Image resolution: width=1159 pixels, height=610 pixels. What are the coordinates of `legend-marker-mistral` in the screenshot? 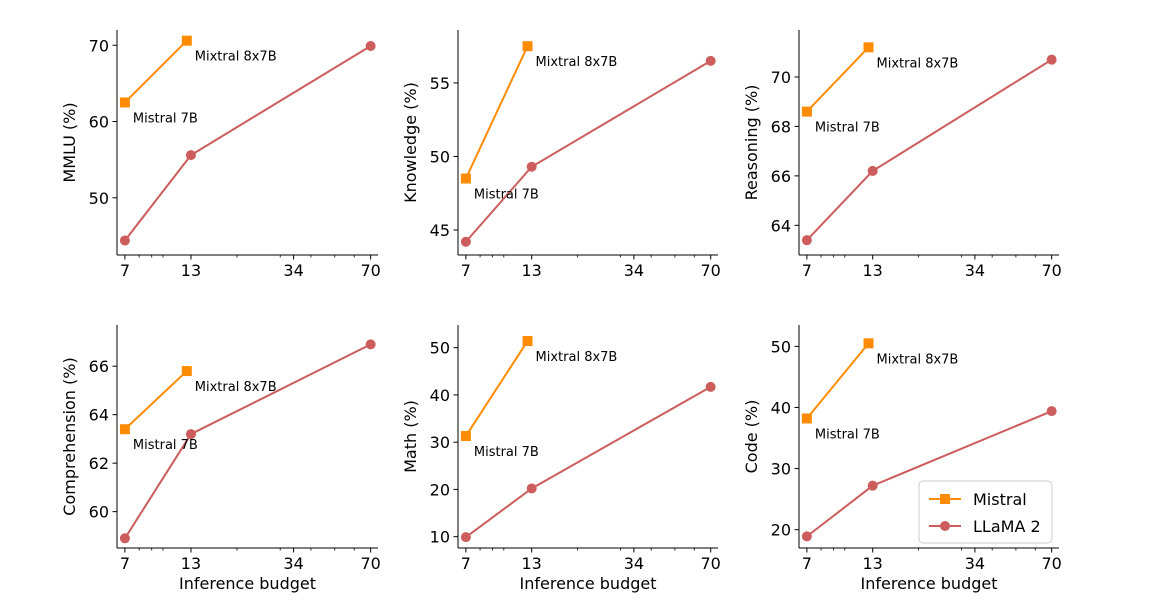 It's located at (945, 499).